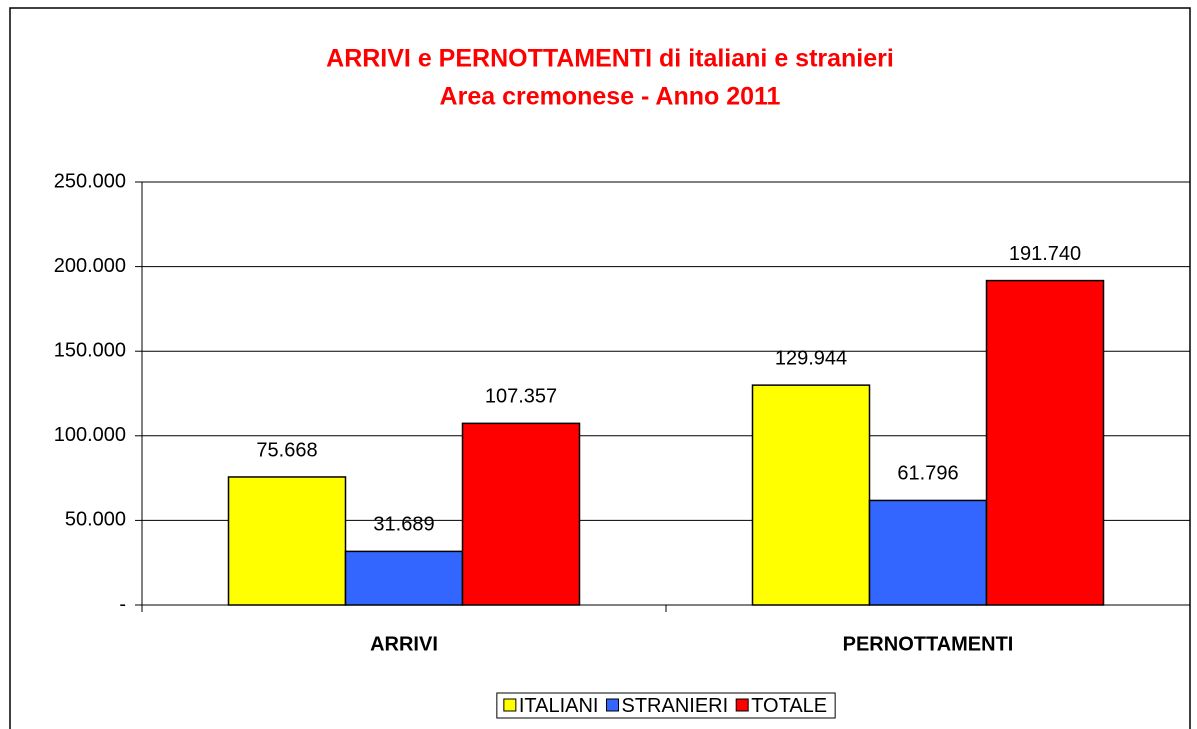  I want to click on data-label: 129.944, so click(811, 358).